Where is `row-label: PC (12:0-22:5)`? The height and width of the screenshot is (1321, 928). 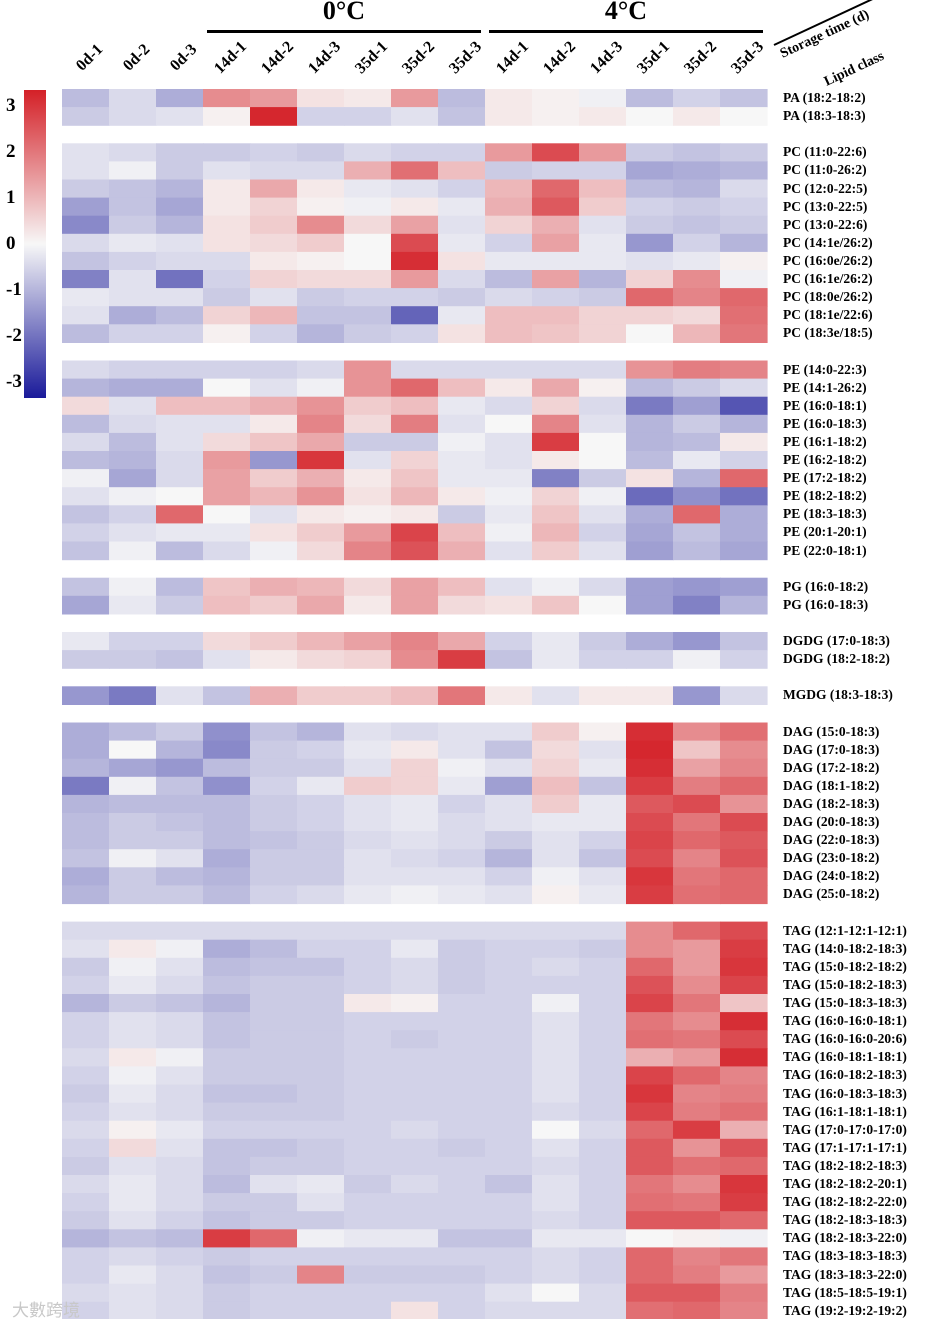 row-label: PC (12:0-22:5) is located at coordinates (825, 188).